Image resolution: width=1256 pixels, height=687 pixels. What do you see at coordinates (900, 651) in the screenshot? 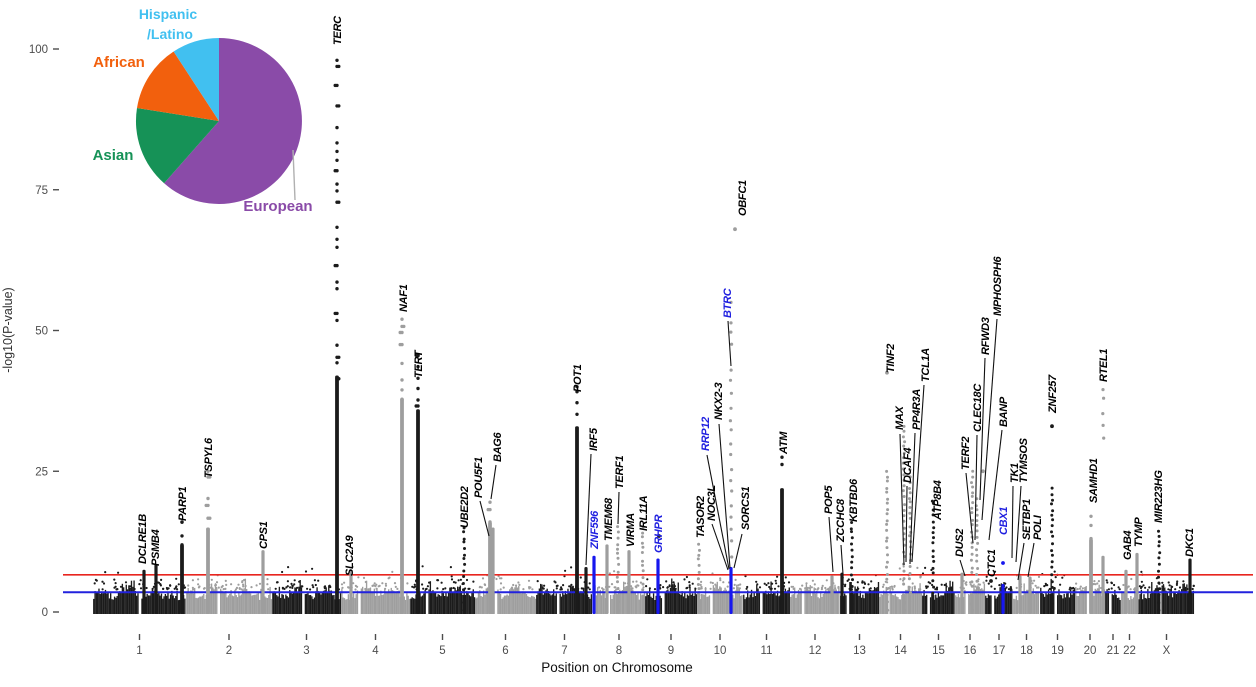
I see `x-tick-label-14: 14` at bounding box center [900, 651].